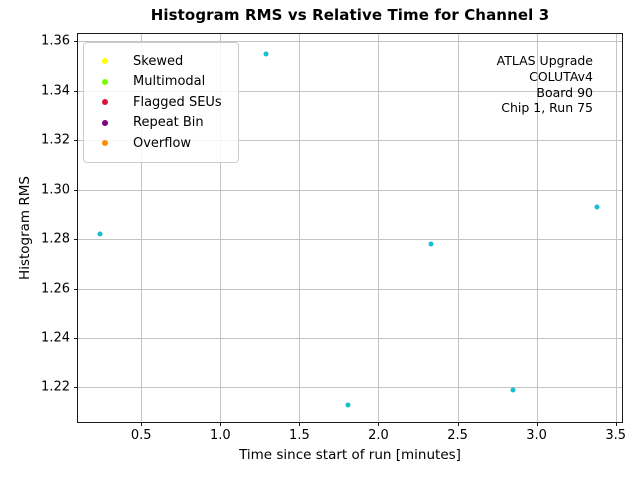 The width and height of the screenshot is (640, 480). What do you see at coordinates (299, 435) in the screenshot?
I see `x-tick-label: 1.5` at bounding box center [299, 435].